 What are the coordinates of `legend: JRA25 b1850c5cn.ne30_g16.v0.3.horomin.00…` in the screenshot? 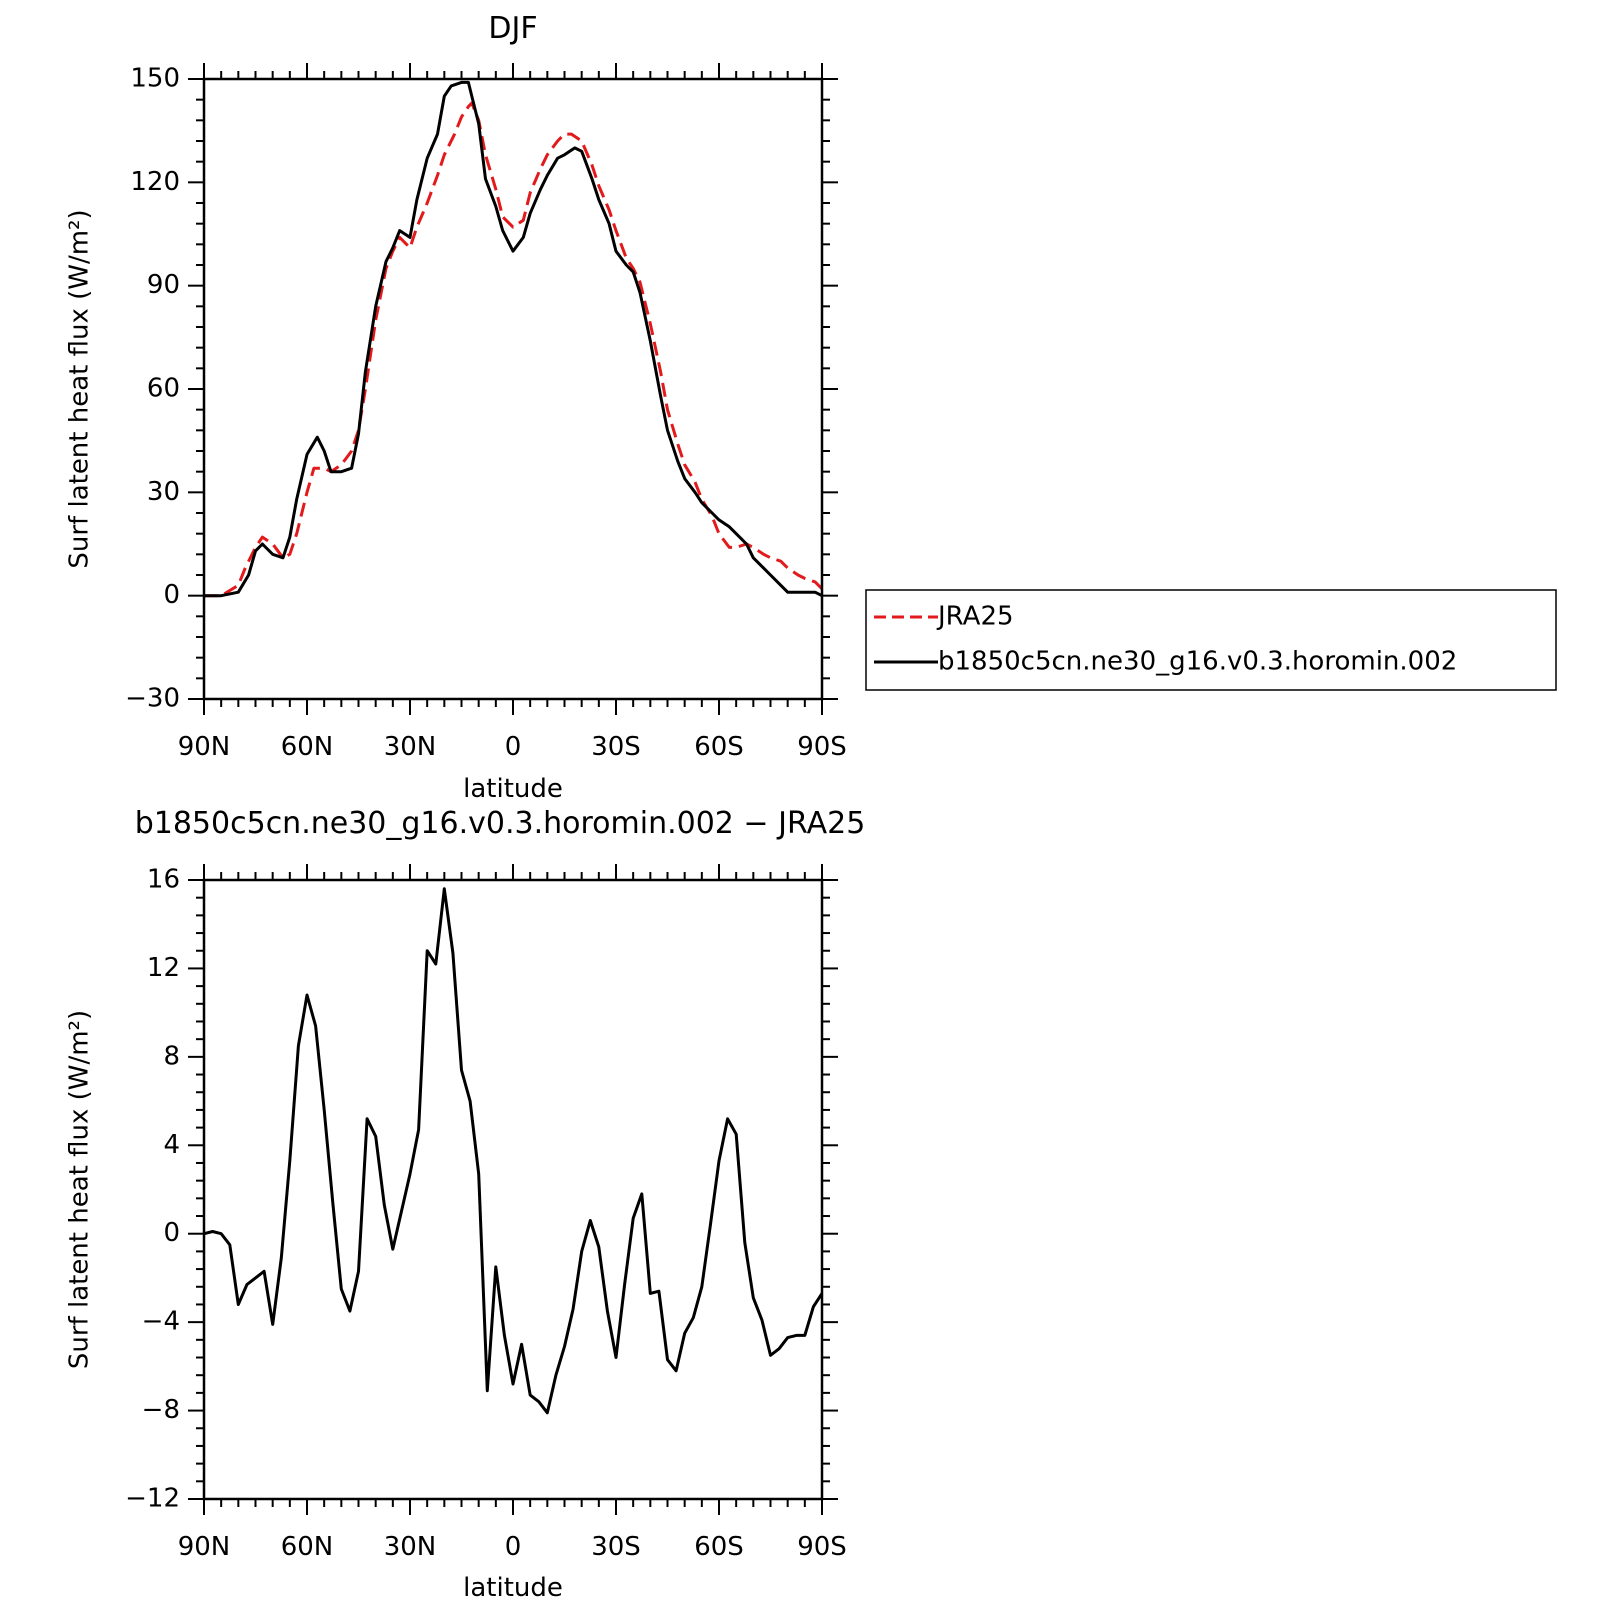 It's located at (1211, 640).